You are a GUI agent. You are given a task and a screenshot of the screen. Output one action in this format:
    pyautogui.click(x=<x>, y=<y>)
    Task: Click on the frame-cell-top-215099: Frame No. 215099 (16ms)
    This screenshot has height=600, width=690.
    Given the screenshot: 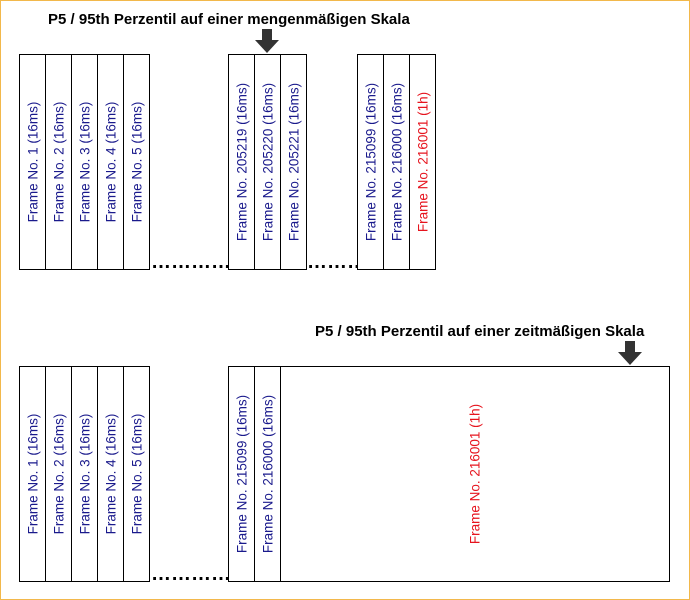 What is the action you would take?
    pyautogui.click(x=370, y=162)
    